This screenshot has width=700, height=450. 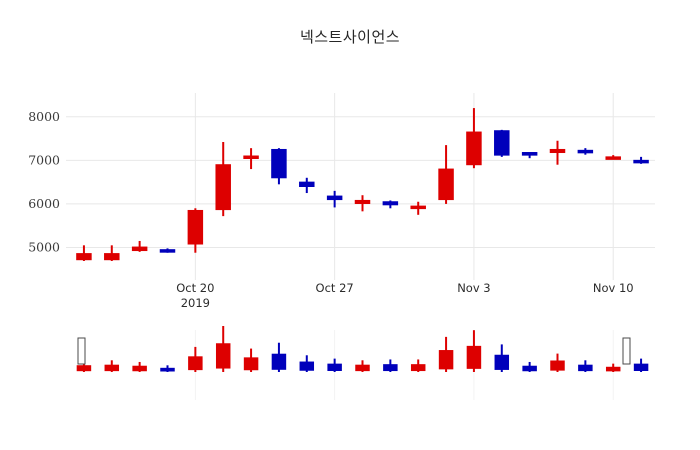 What do you see at coordinates (81, 351) in the screenshot?
I see `volume-range-marker-left` at bounding box center [81, 351].